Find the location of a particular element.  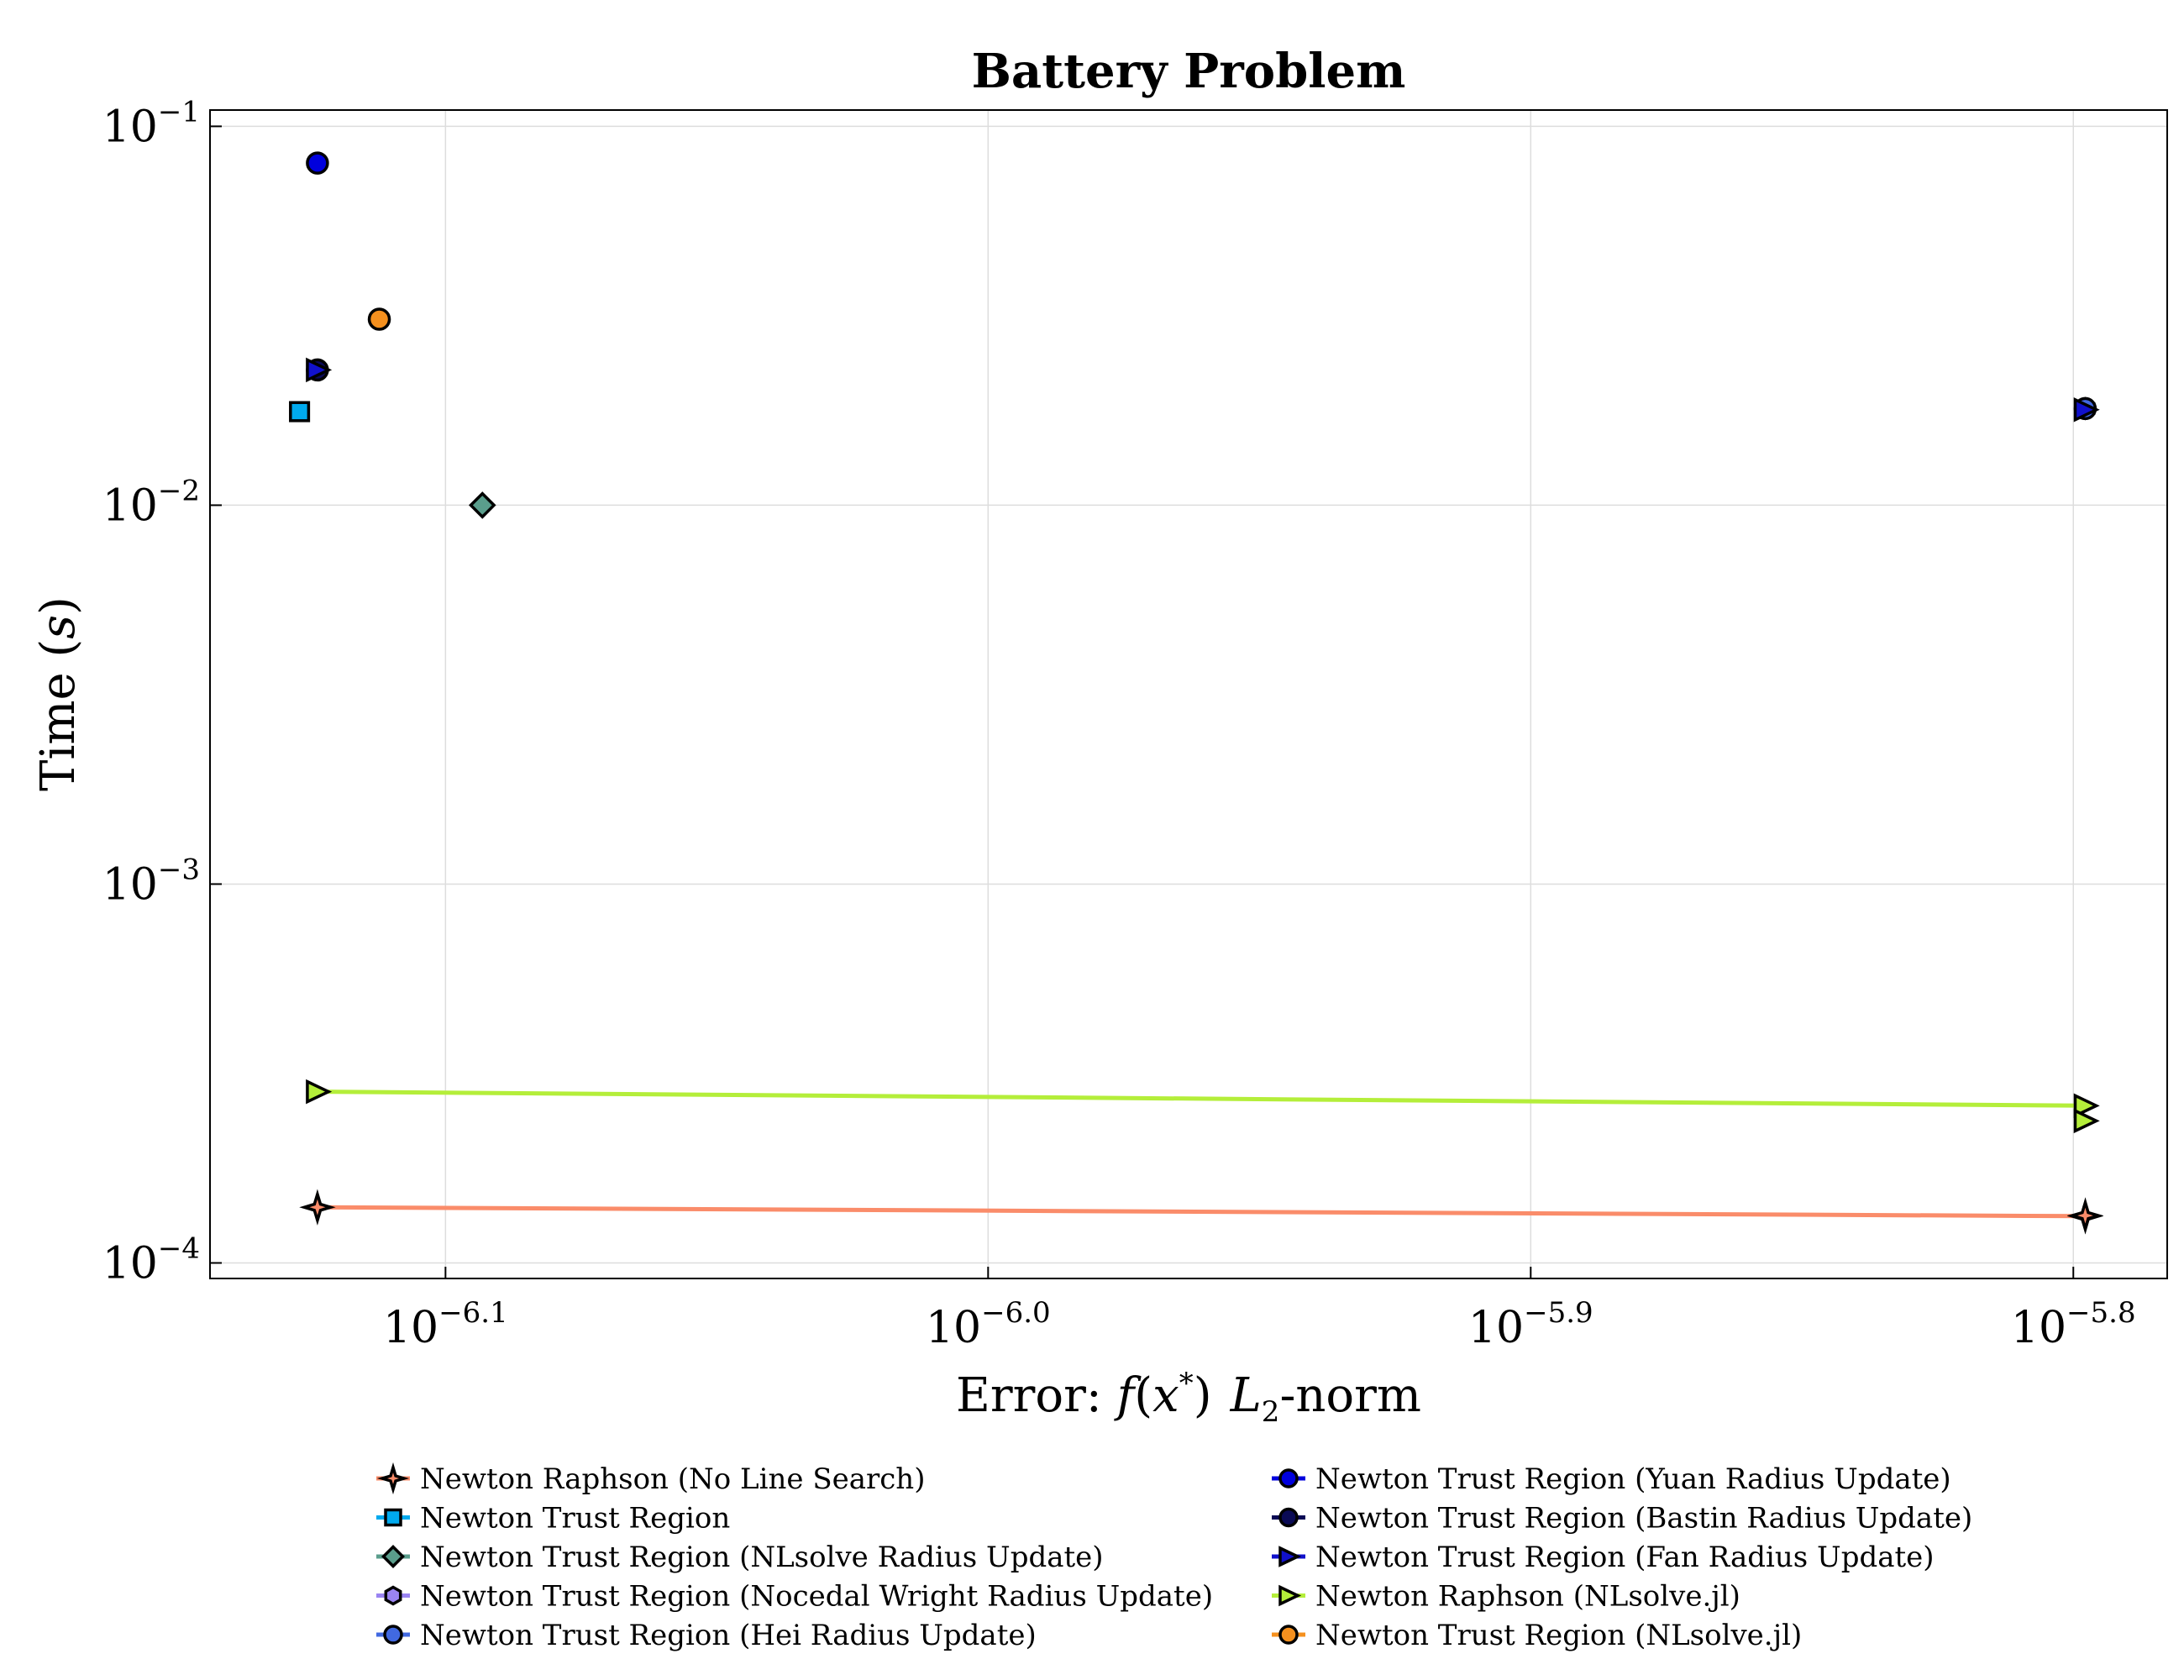

legend-item: Newton Trust Region (Fan Radius Update) is located at coordinates (1603, 1557).